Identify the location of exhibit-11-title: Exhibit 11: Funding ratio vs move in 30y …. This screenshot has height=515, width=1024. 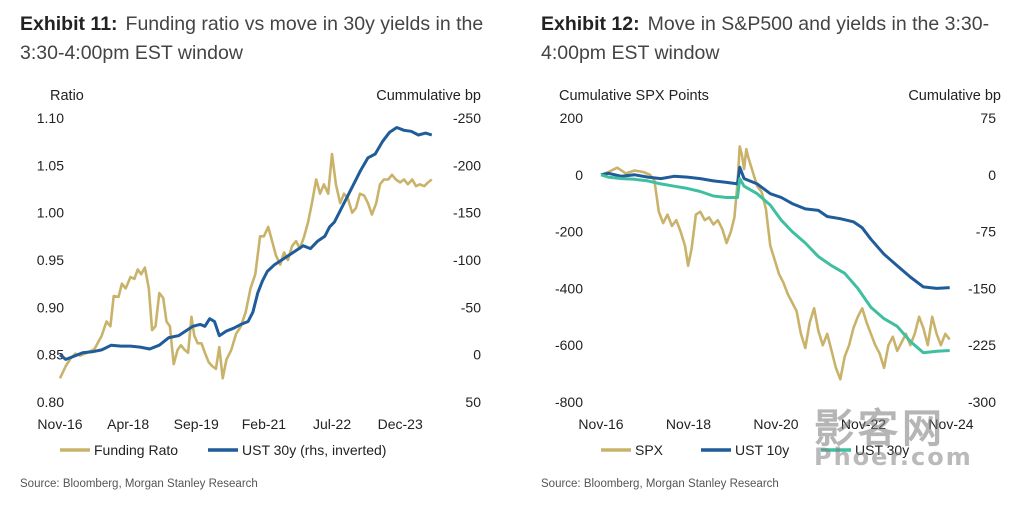
(265, 39).